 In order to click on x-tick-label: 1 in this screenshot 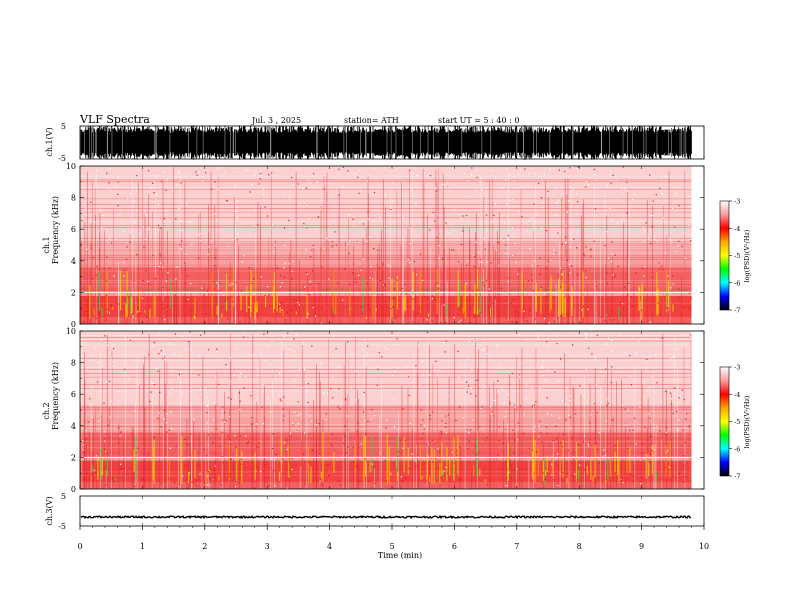, I will do `click(142, 546)`.